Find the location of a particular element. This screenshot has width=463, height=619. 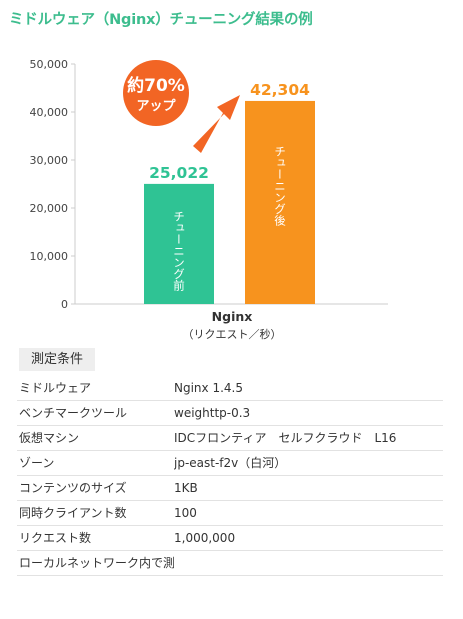

condition-key: ローカルネットワーク内で測定 is located at coordinates (96, 563).